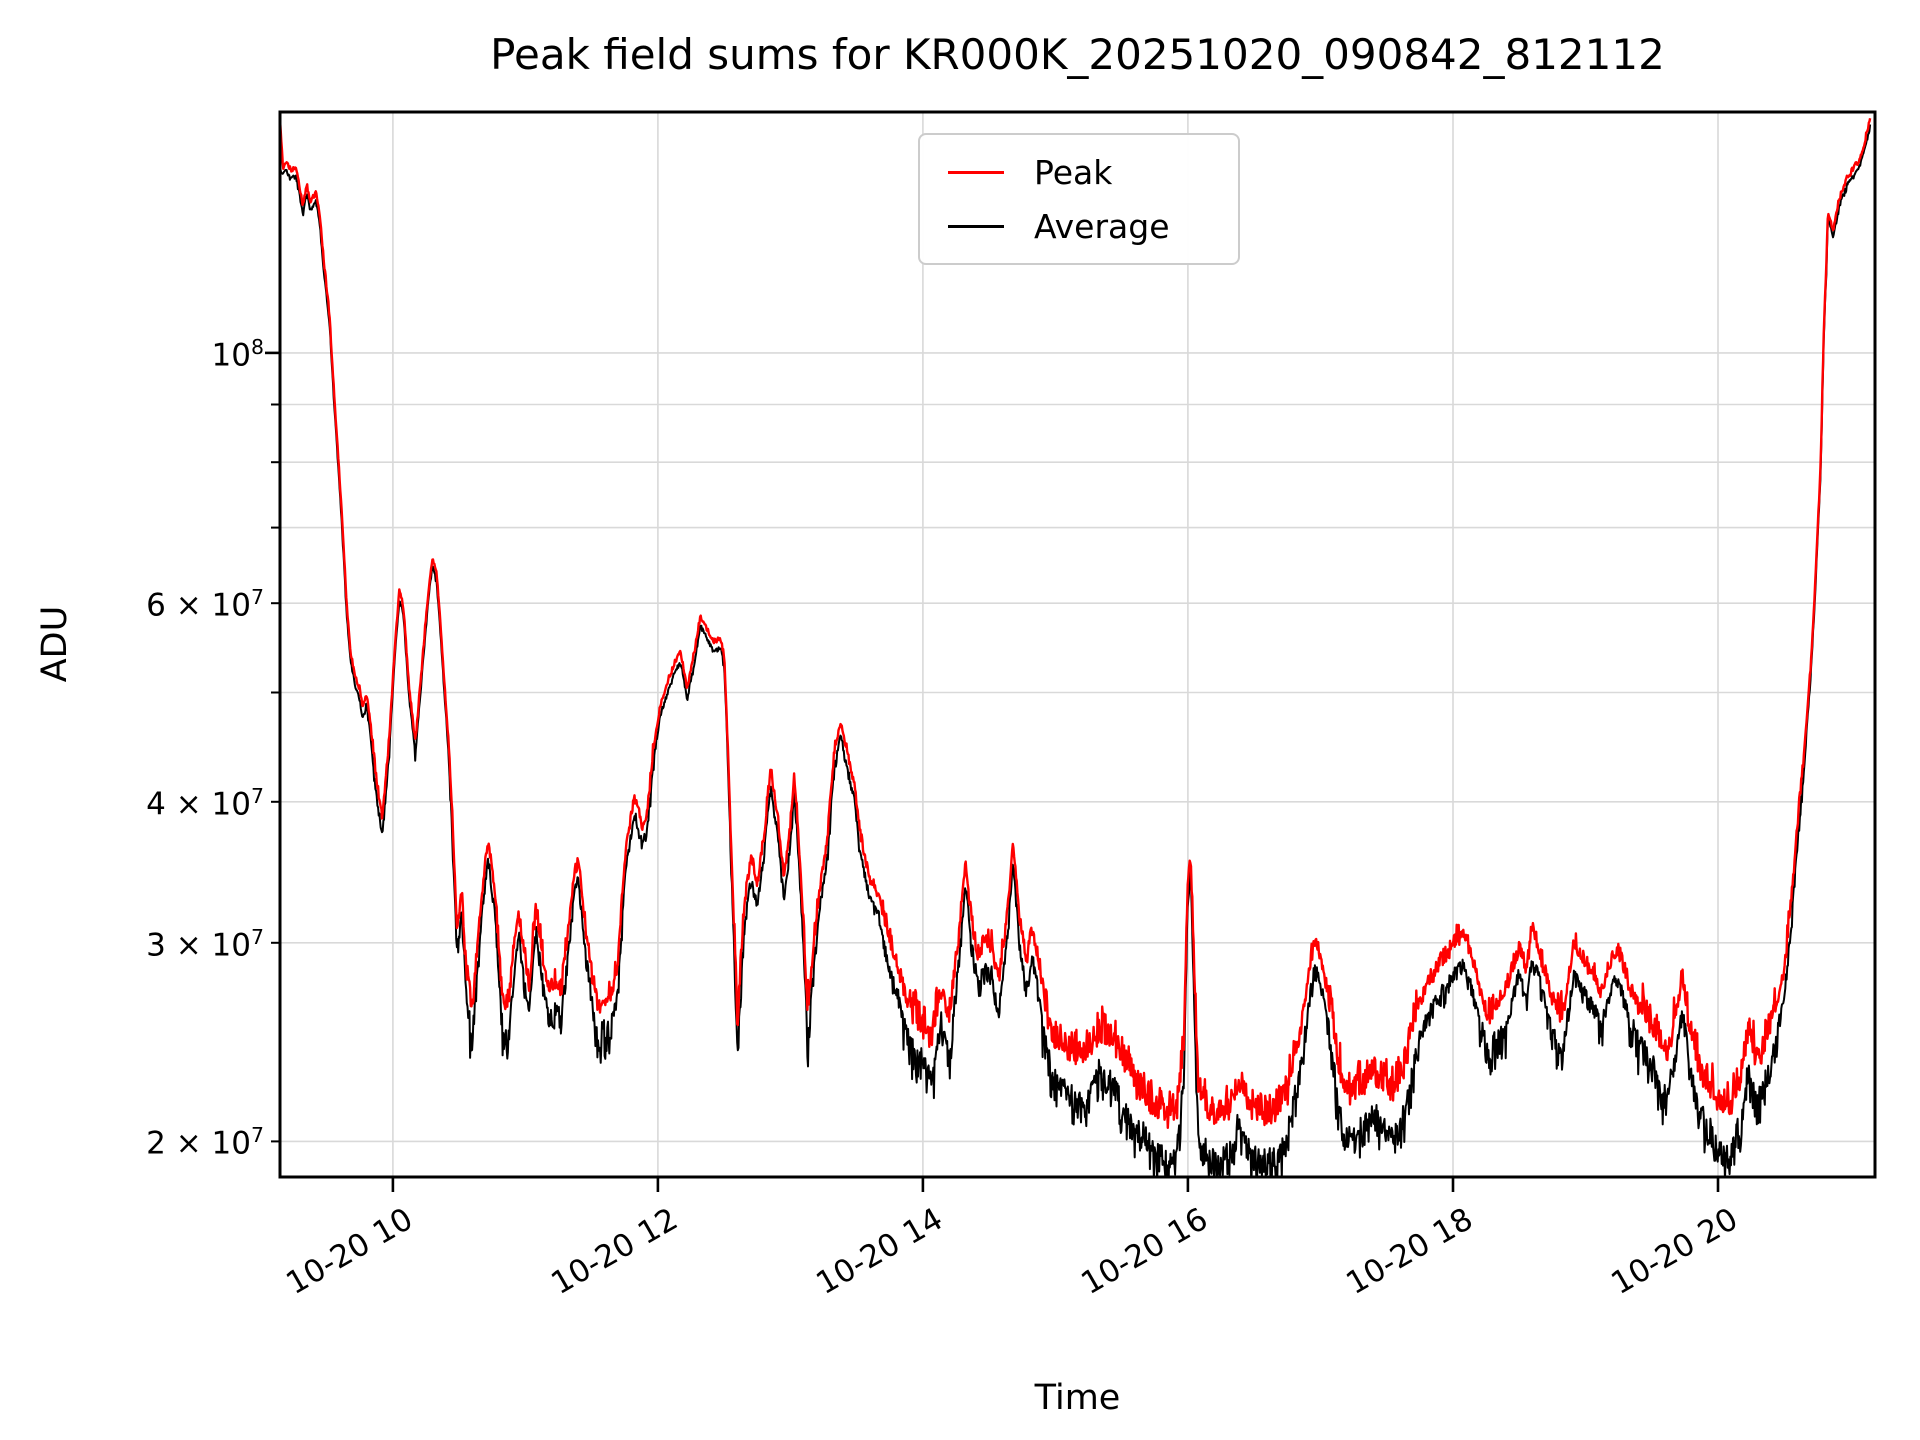  I want to click on y-tick-label: 4 × 107, so click(205, 803).